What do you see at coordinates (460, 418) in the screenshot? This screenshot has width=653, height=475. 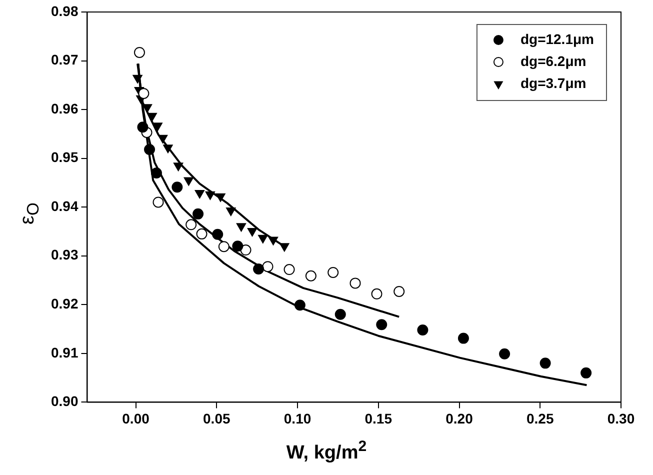 I see `x-tick-label: 0.20` at bounding box center [460, 418].